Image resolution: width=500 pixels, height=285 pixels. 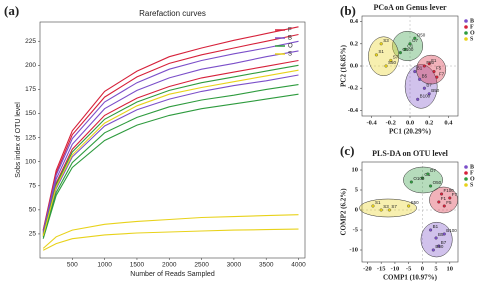 What do you see at coordinates (442, 73) in the screenshot?
I see `point-label: F7` at bounding box center [442, 73].